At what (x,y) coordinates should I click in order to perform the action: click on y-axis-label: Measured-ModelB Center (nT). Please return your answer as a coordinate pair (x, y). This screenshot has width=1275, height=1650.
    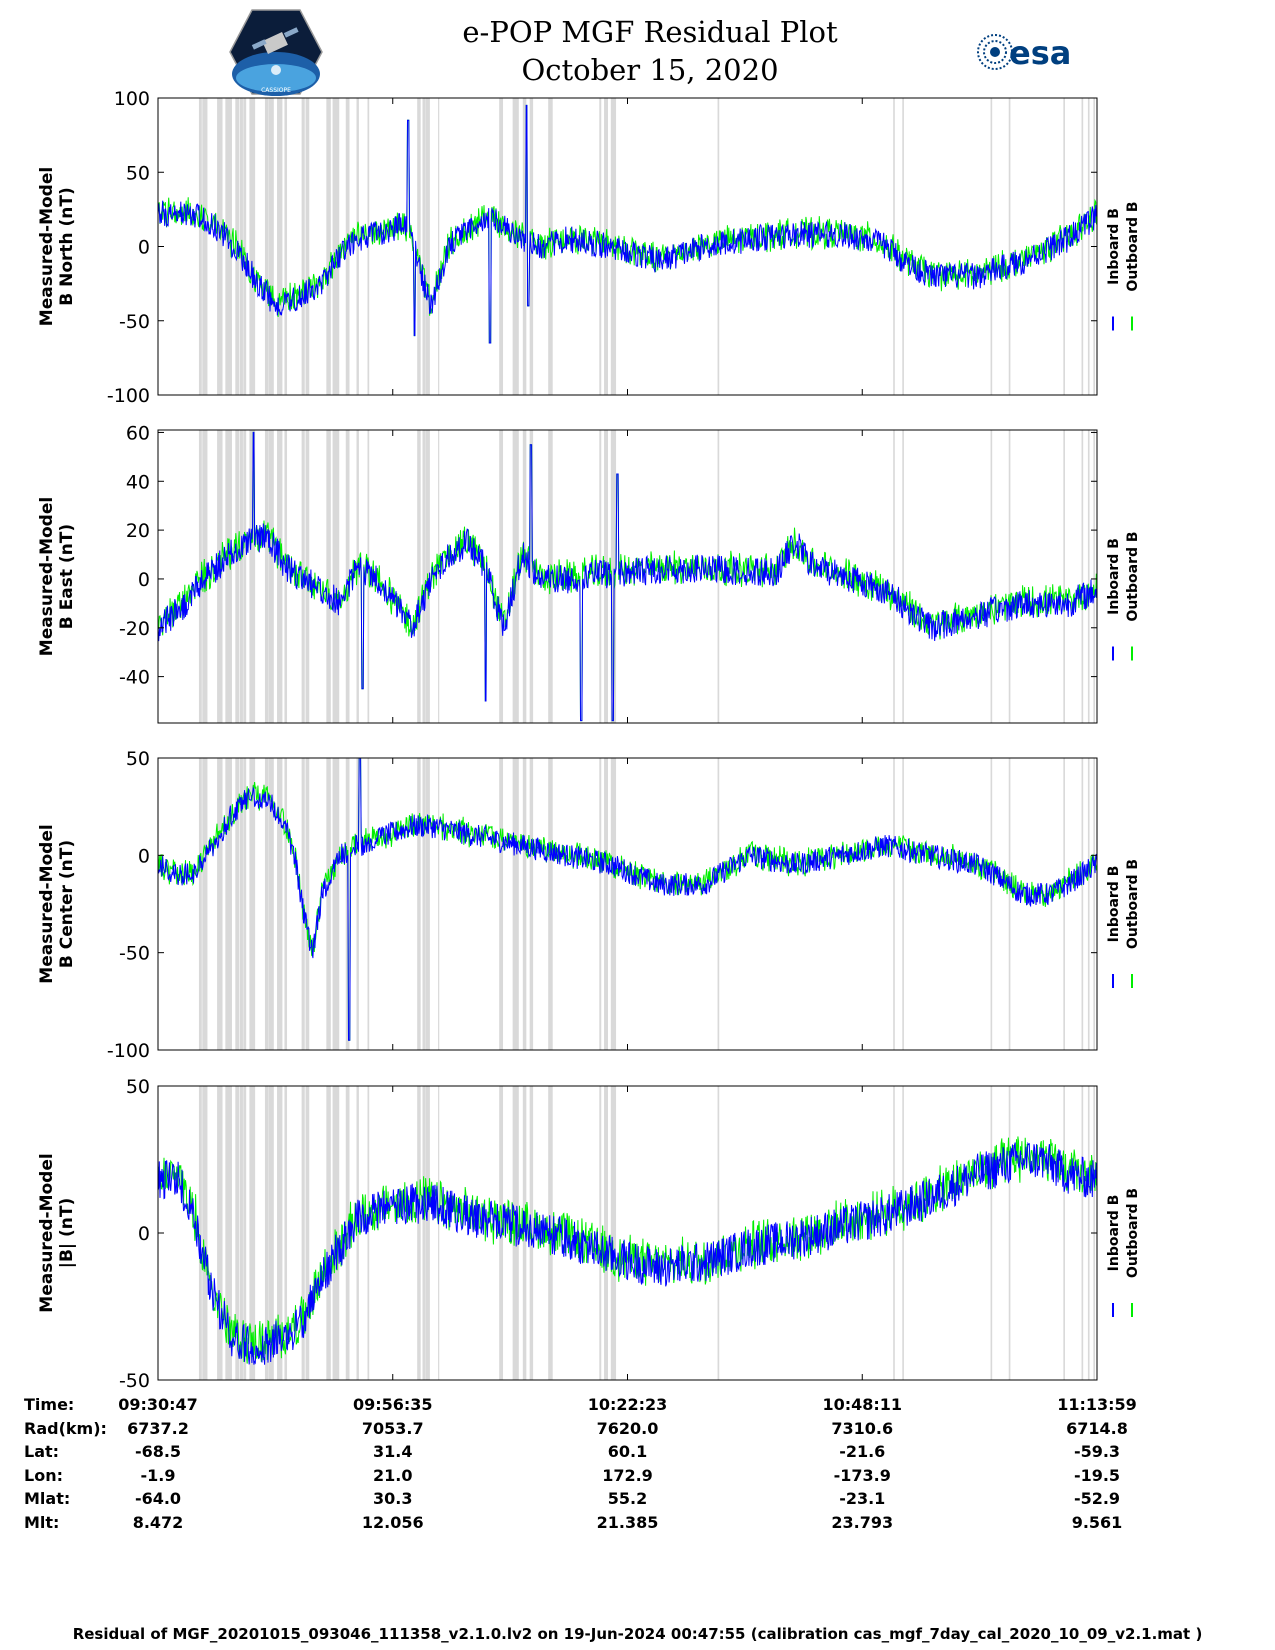
    Looking at the image, I should click on (57, 903).